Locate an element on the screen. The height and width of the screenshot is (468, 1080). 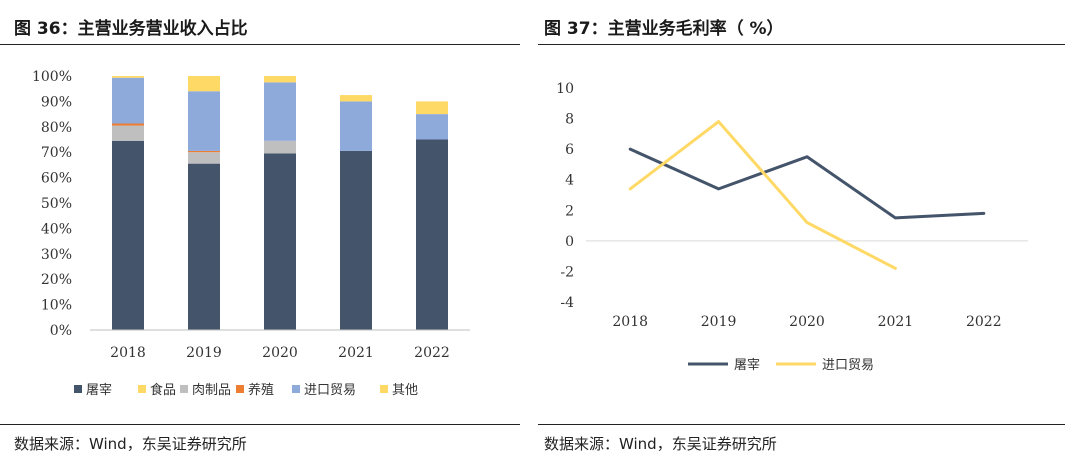
line-x-tick-label: 2019 is located at coordinates (719, 322).